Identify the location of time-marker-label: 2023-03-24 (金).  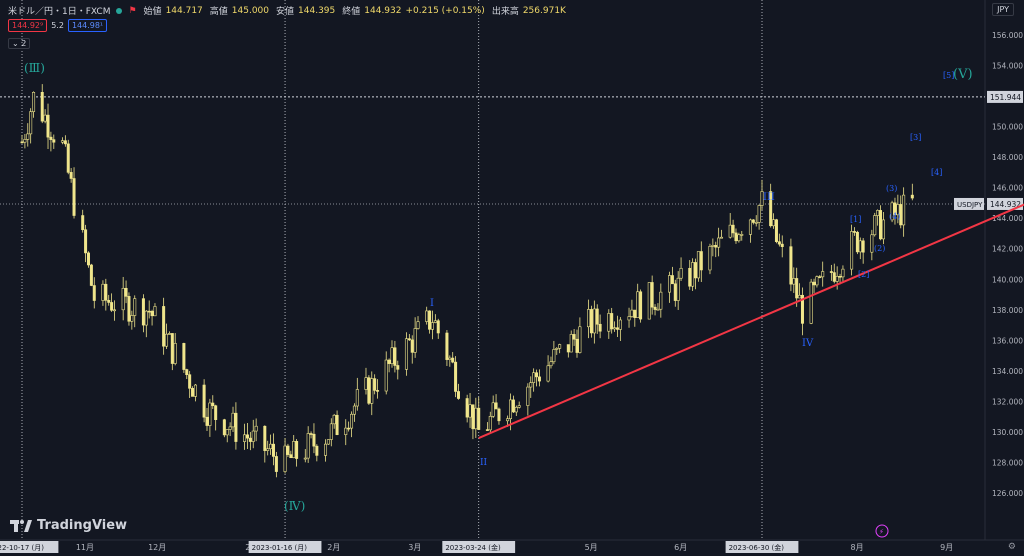
(473, 547).